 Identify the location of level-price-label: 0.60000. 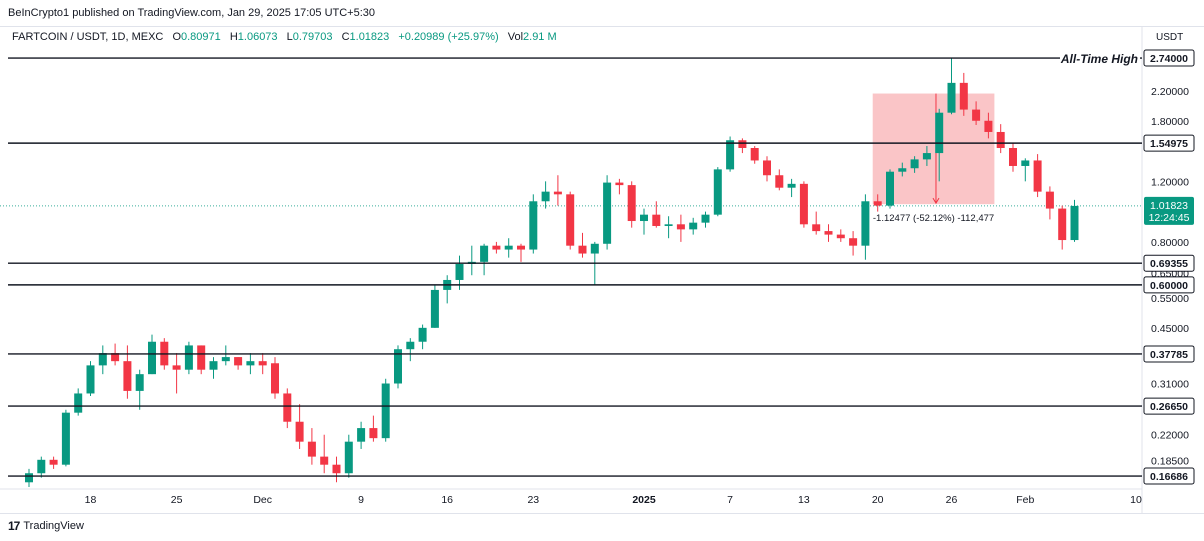
(1169, 286).